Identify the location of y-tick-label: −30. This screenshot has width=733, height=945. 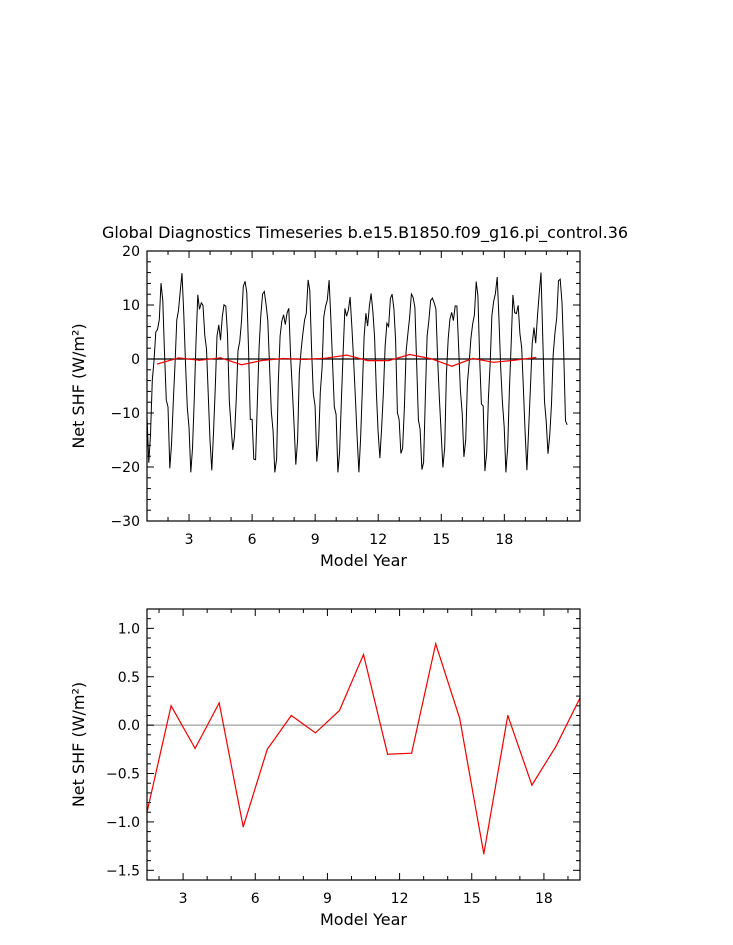
(125, 522).